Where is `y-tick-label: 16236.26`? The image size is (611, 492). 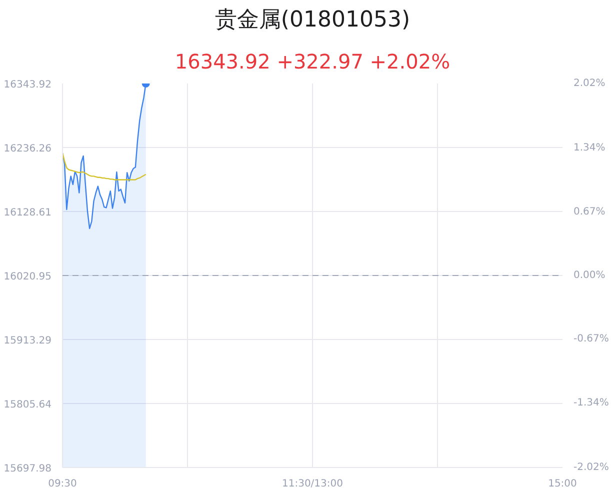 y-tick-label: 16236.26 is located at coordinates (28, 149).